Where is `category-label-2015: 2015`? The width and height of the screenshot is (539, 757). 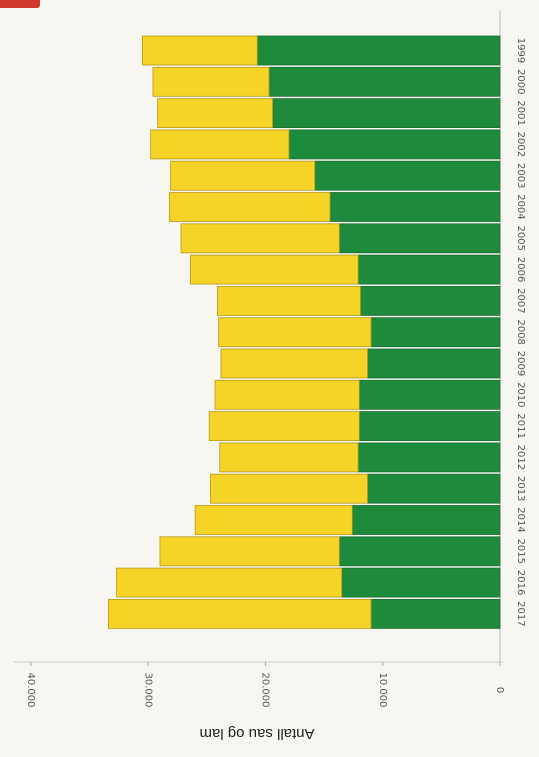
category-label-2015: 2015 is located at coordinates (520, 551).